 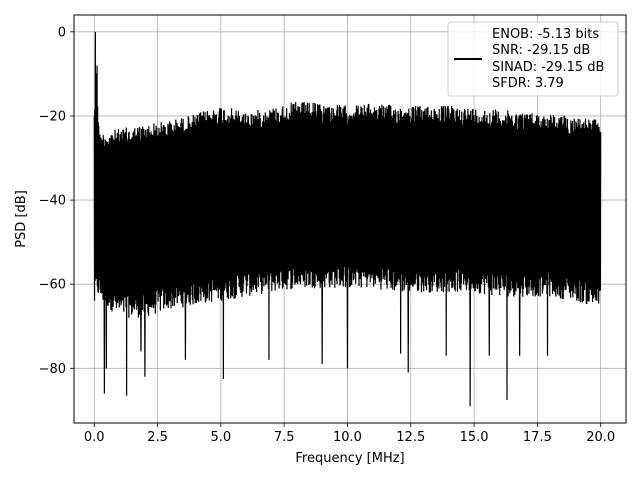 What do you see at coordinates (284, 437) in the screenshot?
I see `x-tick-label: 7.5` at bounding box center [284, 437].